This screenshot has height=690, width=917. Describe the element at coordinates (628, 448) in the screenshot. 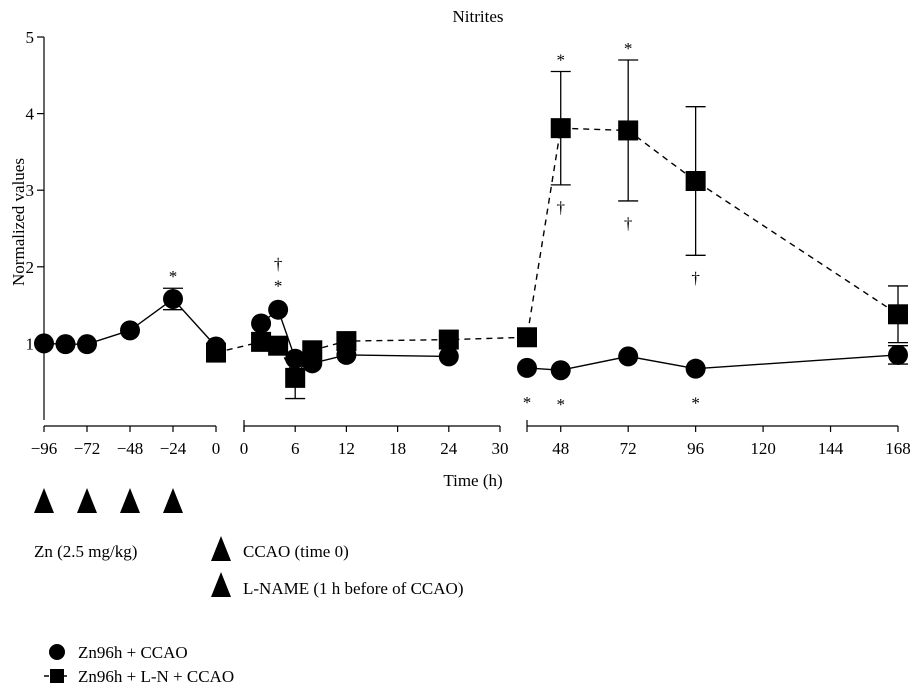

I see `x-tick-label: 72` at that location.